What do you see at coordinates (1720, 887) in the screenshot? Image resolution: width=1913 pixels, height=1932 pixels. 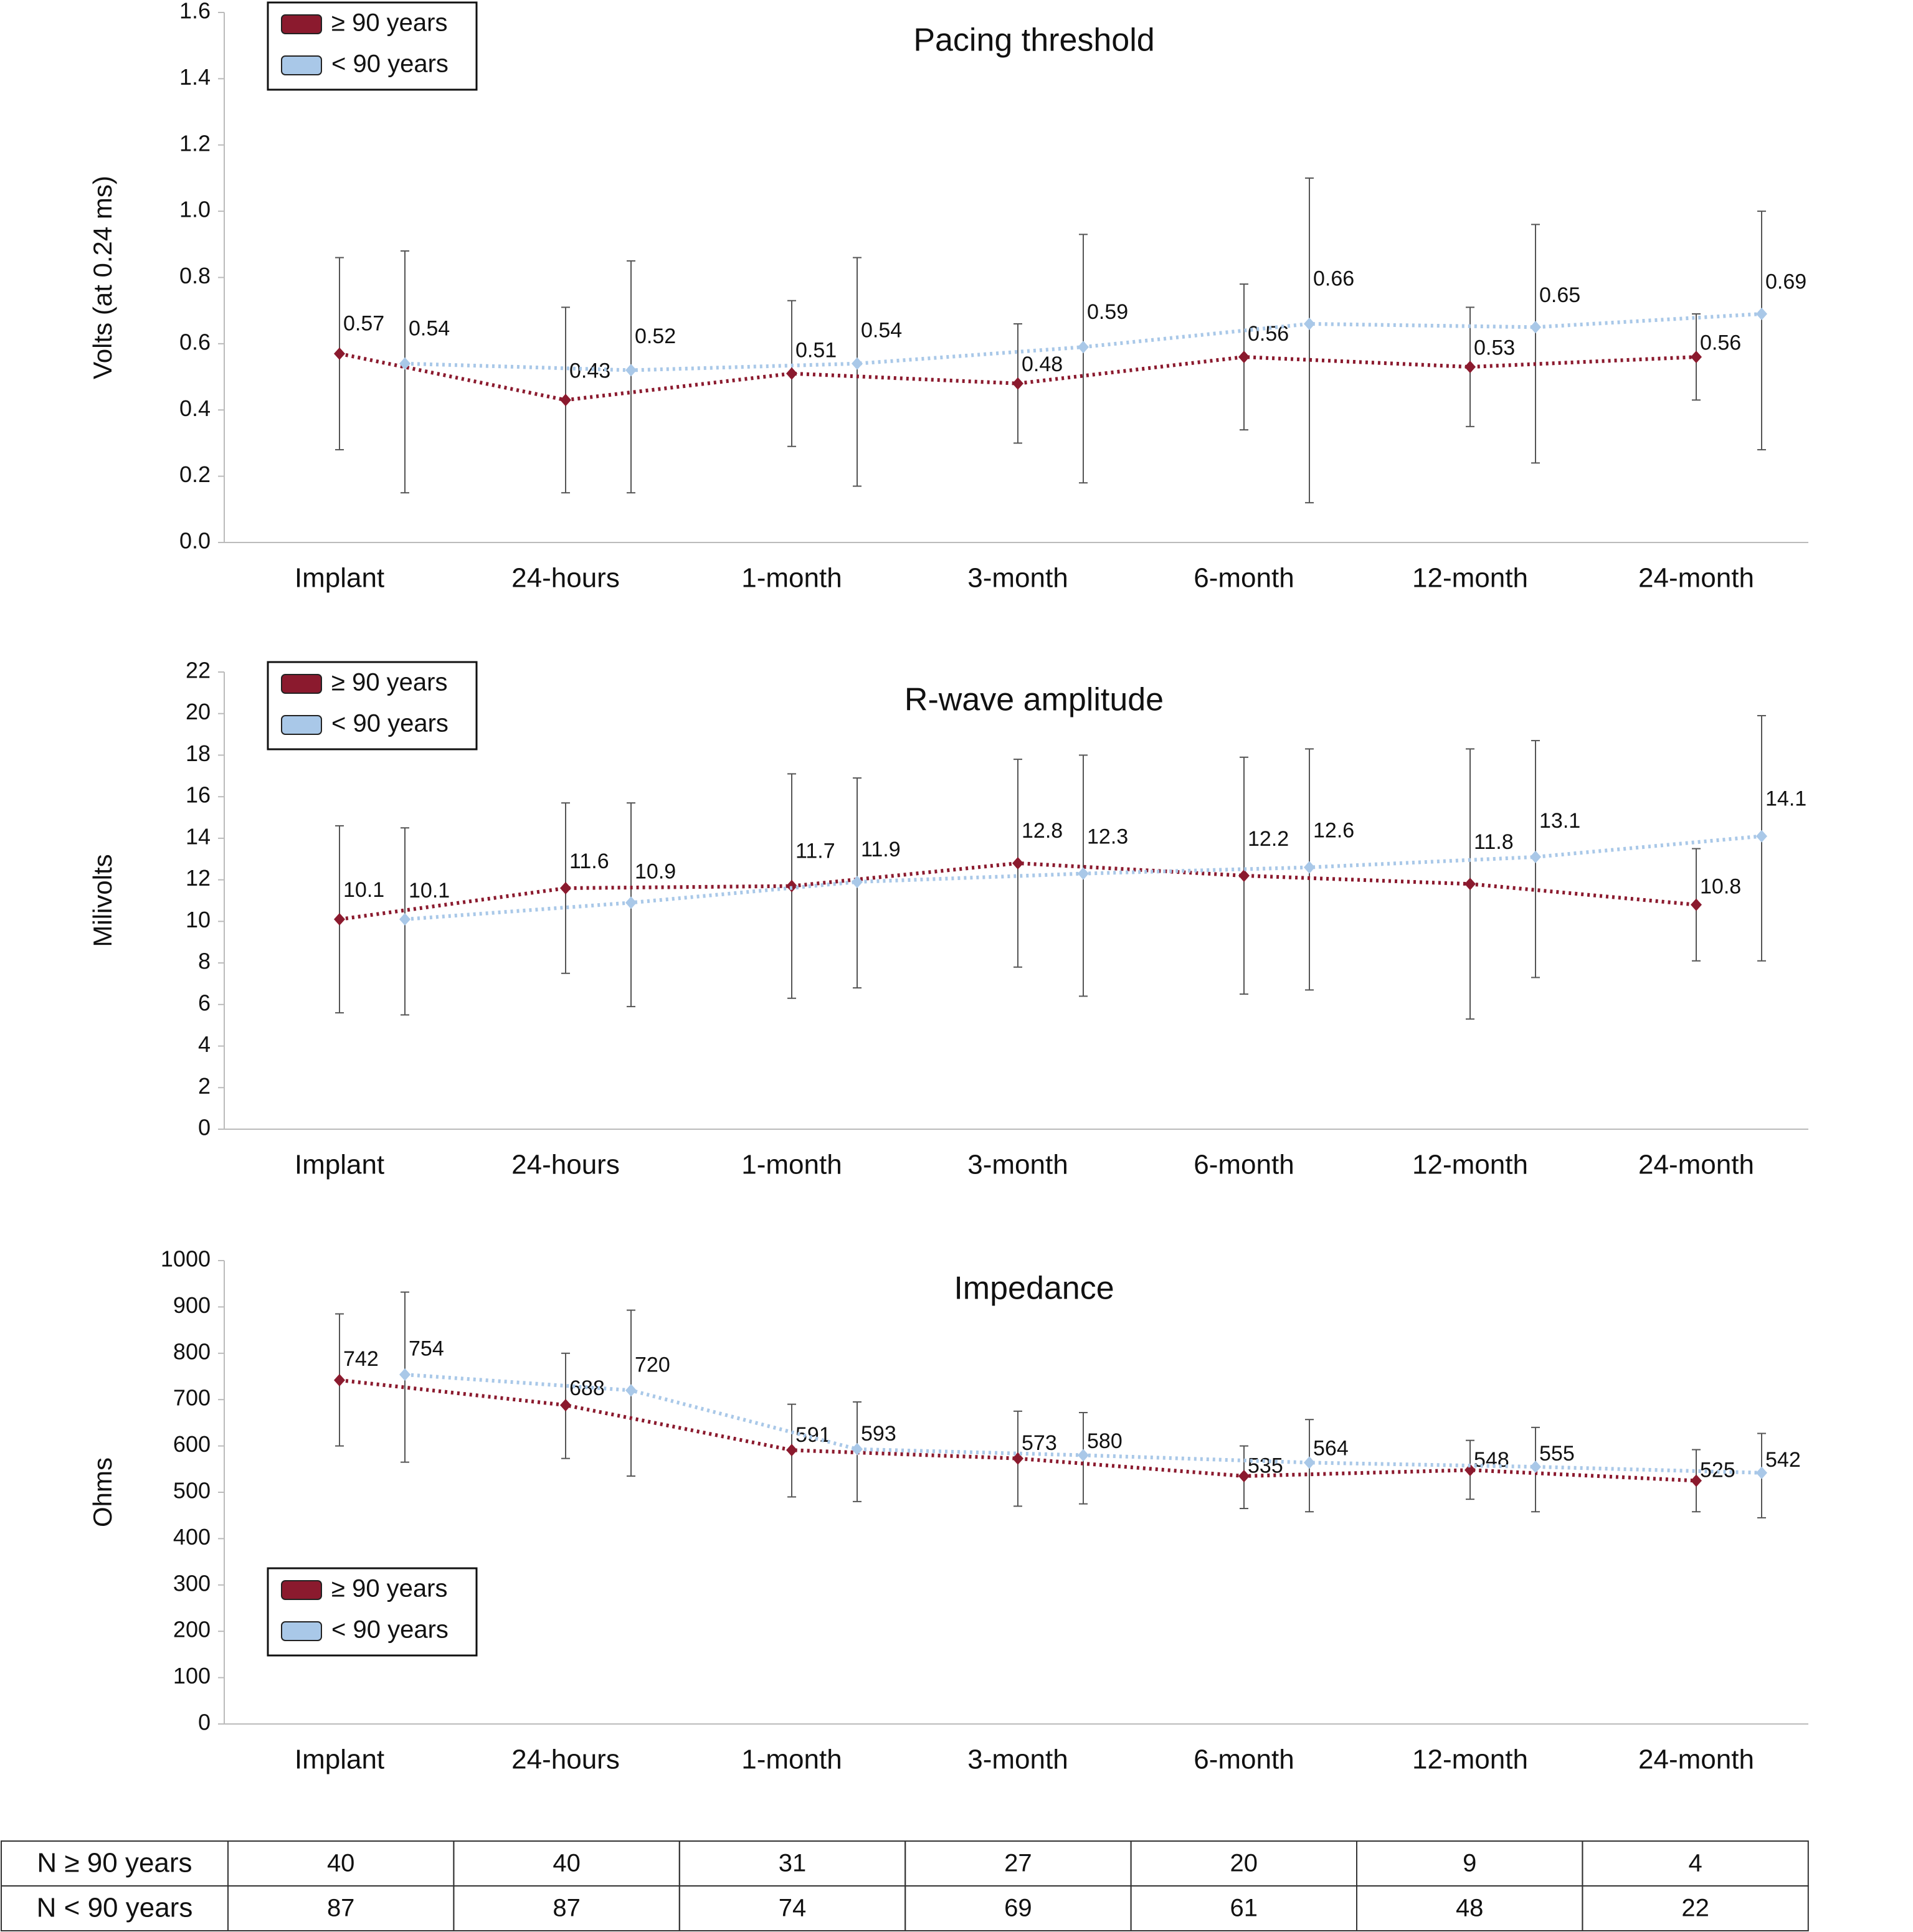 I see `data-label: 10.8` at bounding box center [1720, 887].